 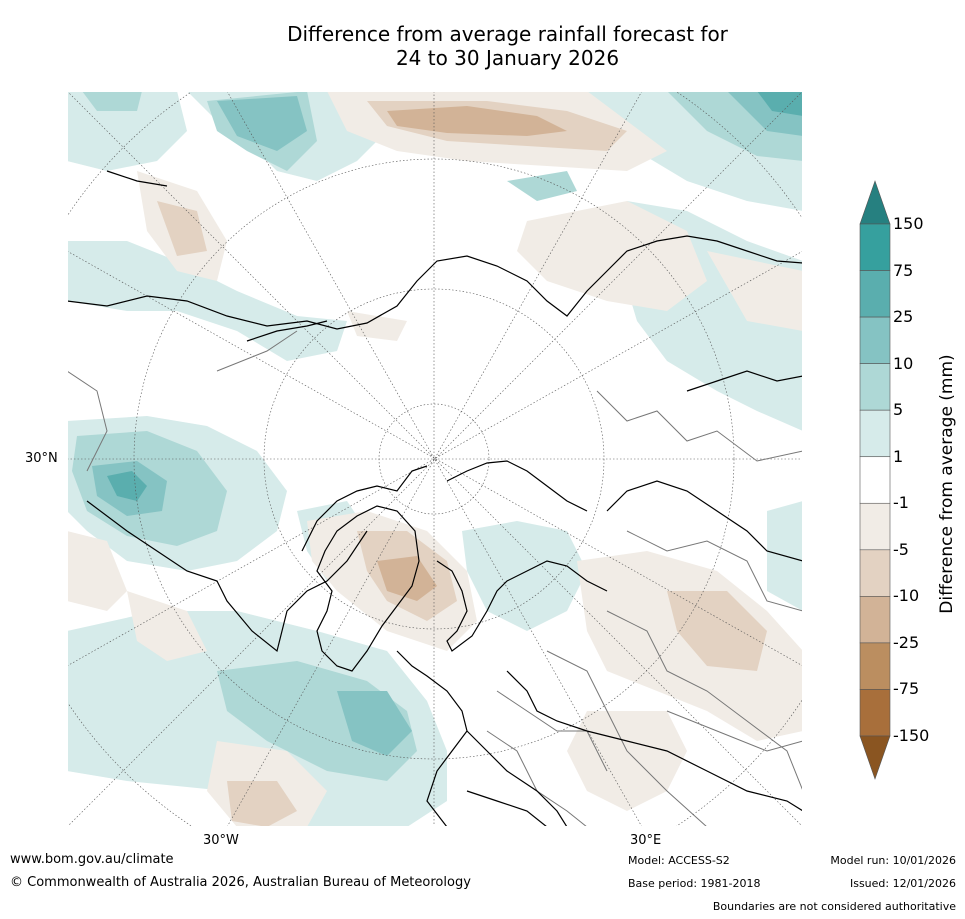 What do you see at coordinates (507, 58) in the screenshot?
I see `chart-title-line-2: 24 to 30 January 2026` at bounding box center [507, 58].